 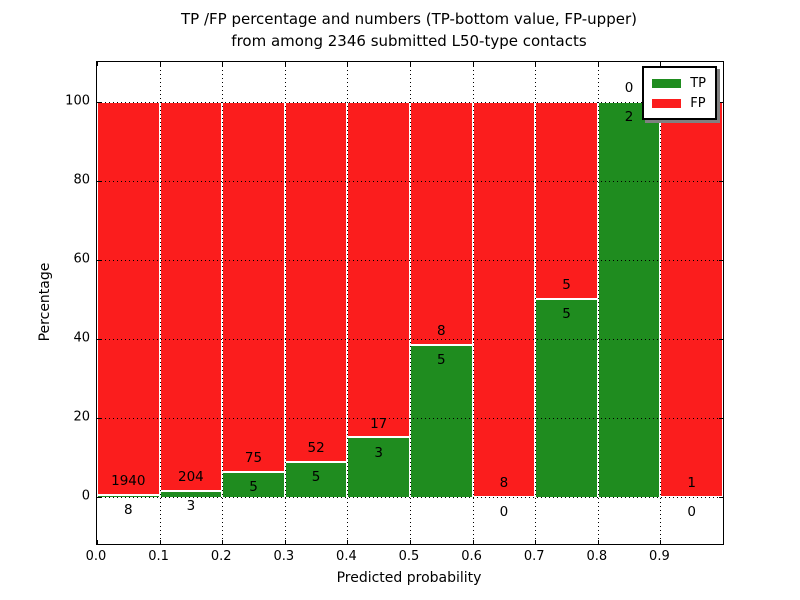 I want to click on tp-count-label: 8, so click(x=128, y=510).